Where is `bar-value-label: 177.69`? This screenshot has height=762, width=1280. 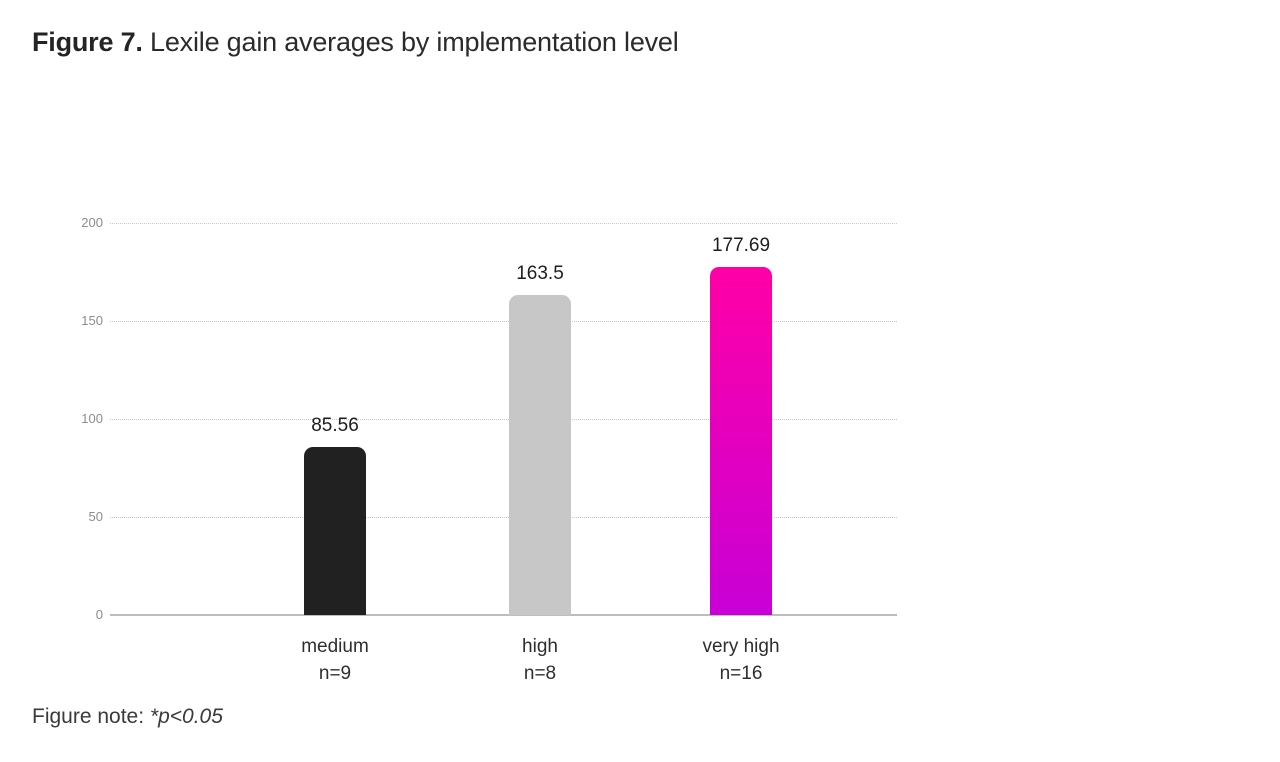 bar-value-label: 177.69 is located at coordinates (741, 245).